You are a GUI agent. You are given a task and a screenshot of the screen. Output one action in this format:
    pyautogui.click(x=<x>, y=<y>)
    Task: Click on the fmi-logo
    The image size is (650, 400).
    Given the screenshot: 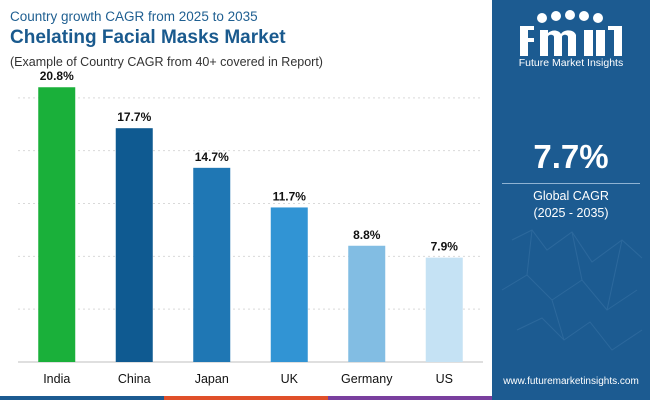 What is the action you would take?
    pyautogui.click(x=571, y=33)
    